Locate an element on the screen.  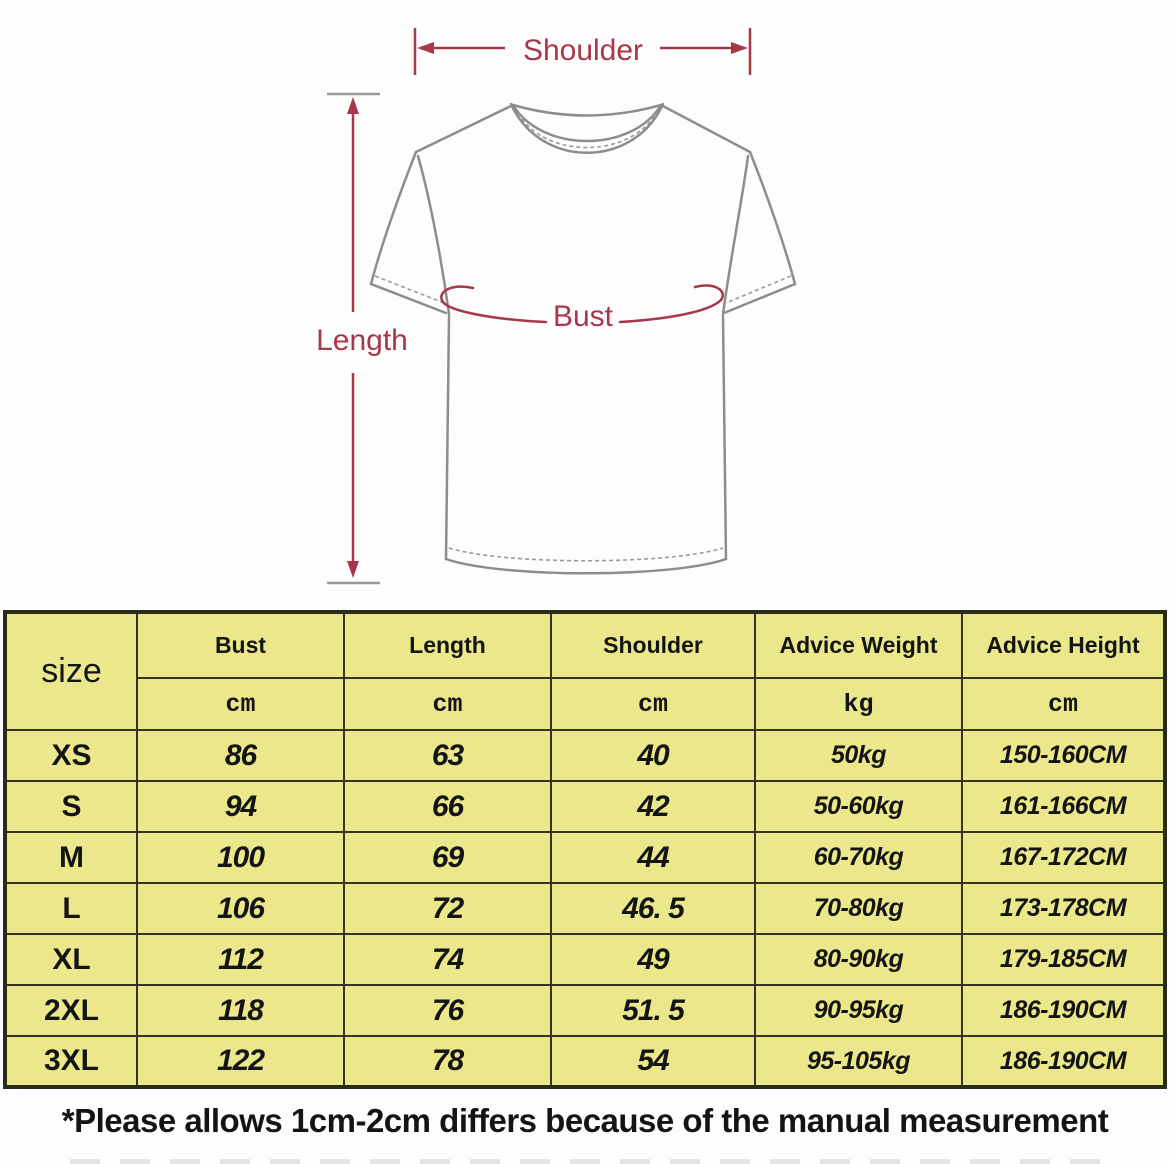
bust-cell: 86 is located at coordinates (240, 755).